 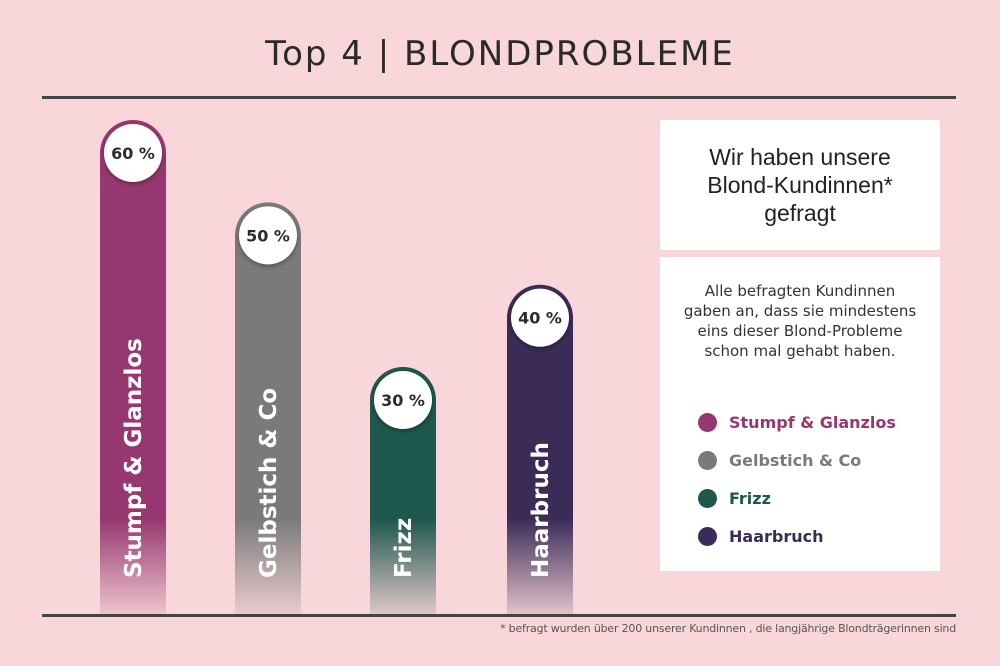 What do you see at coordinates (750, 498) in the screenshot?
I see `legend-label: Frizz` at bounding box center [750, 498].